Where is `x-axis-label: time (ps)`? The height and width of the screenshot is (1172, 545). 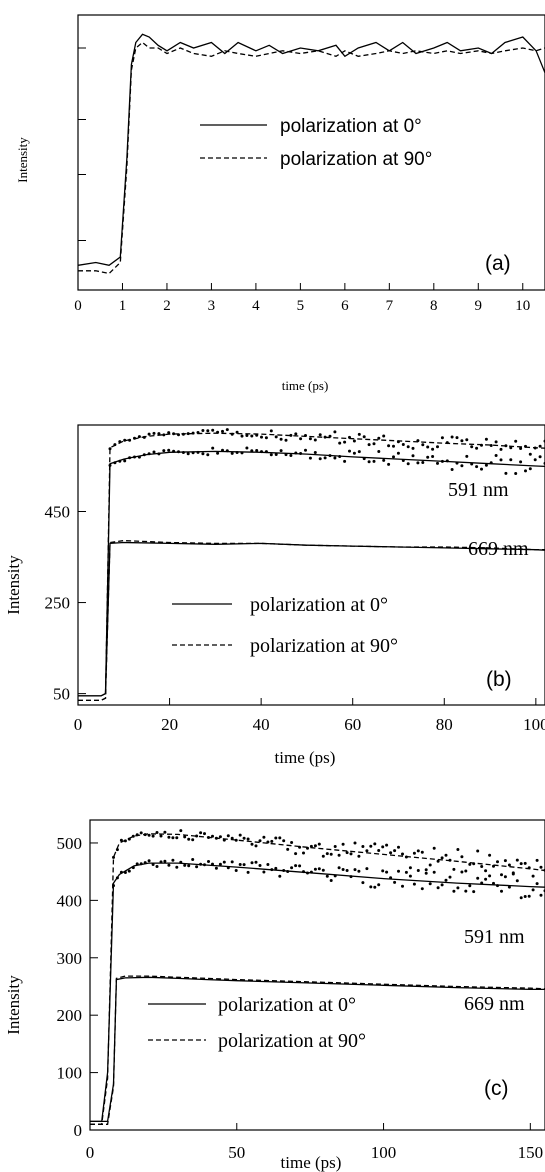 x-axis-label: time (ps) is located at coordinates (311, 1162).